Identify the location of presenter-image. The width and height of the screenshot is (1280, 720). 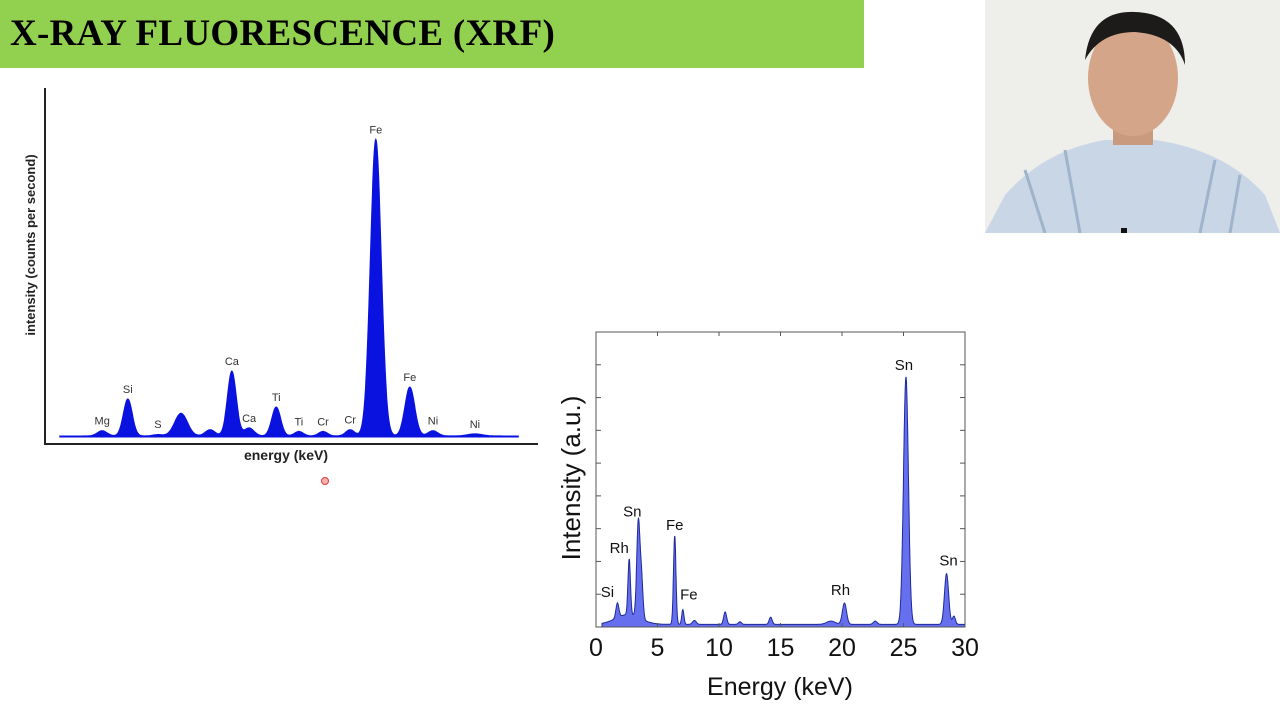
(1132, 116).